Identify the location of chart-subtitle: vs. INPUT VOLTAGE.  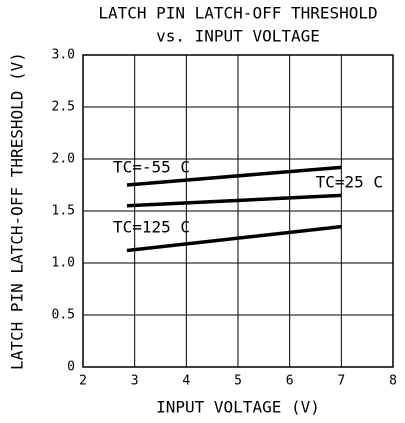
(238, 36).